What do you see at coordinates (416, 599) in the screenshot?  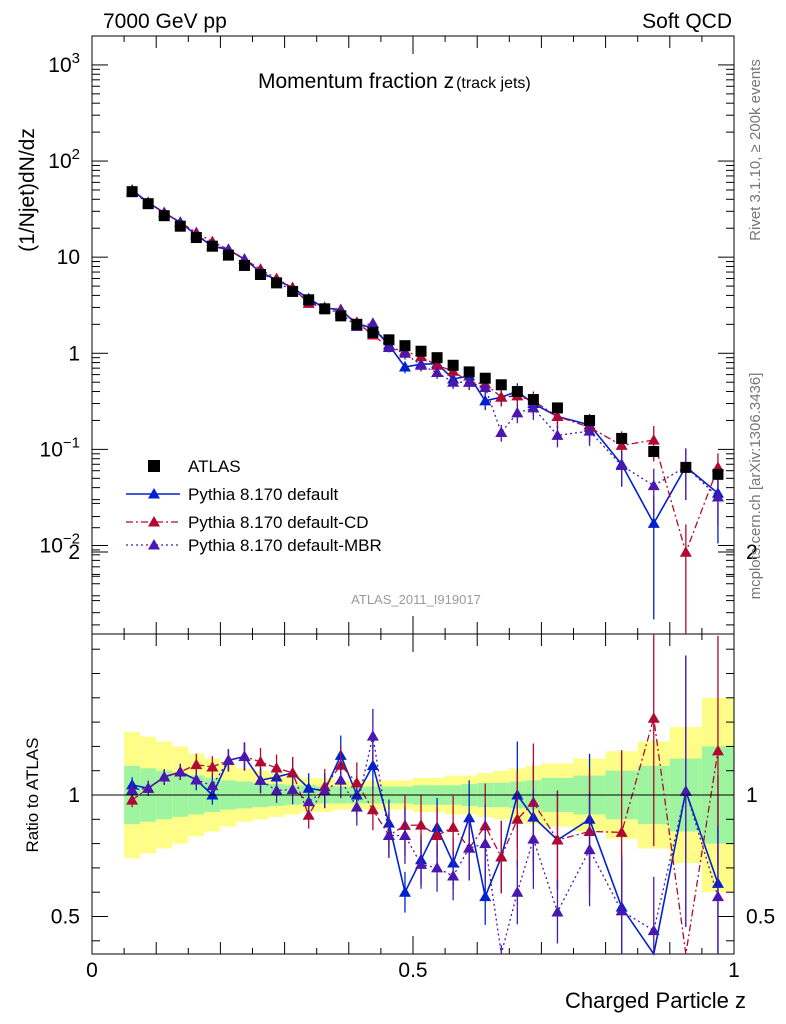 I see `analysis-label: ATLAS_2011_I919017` at bounding box center [416, 599].